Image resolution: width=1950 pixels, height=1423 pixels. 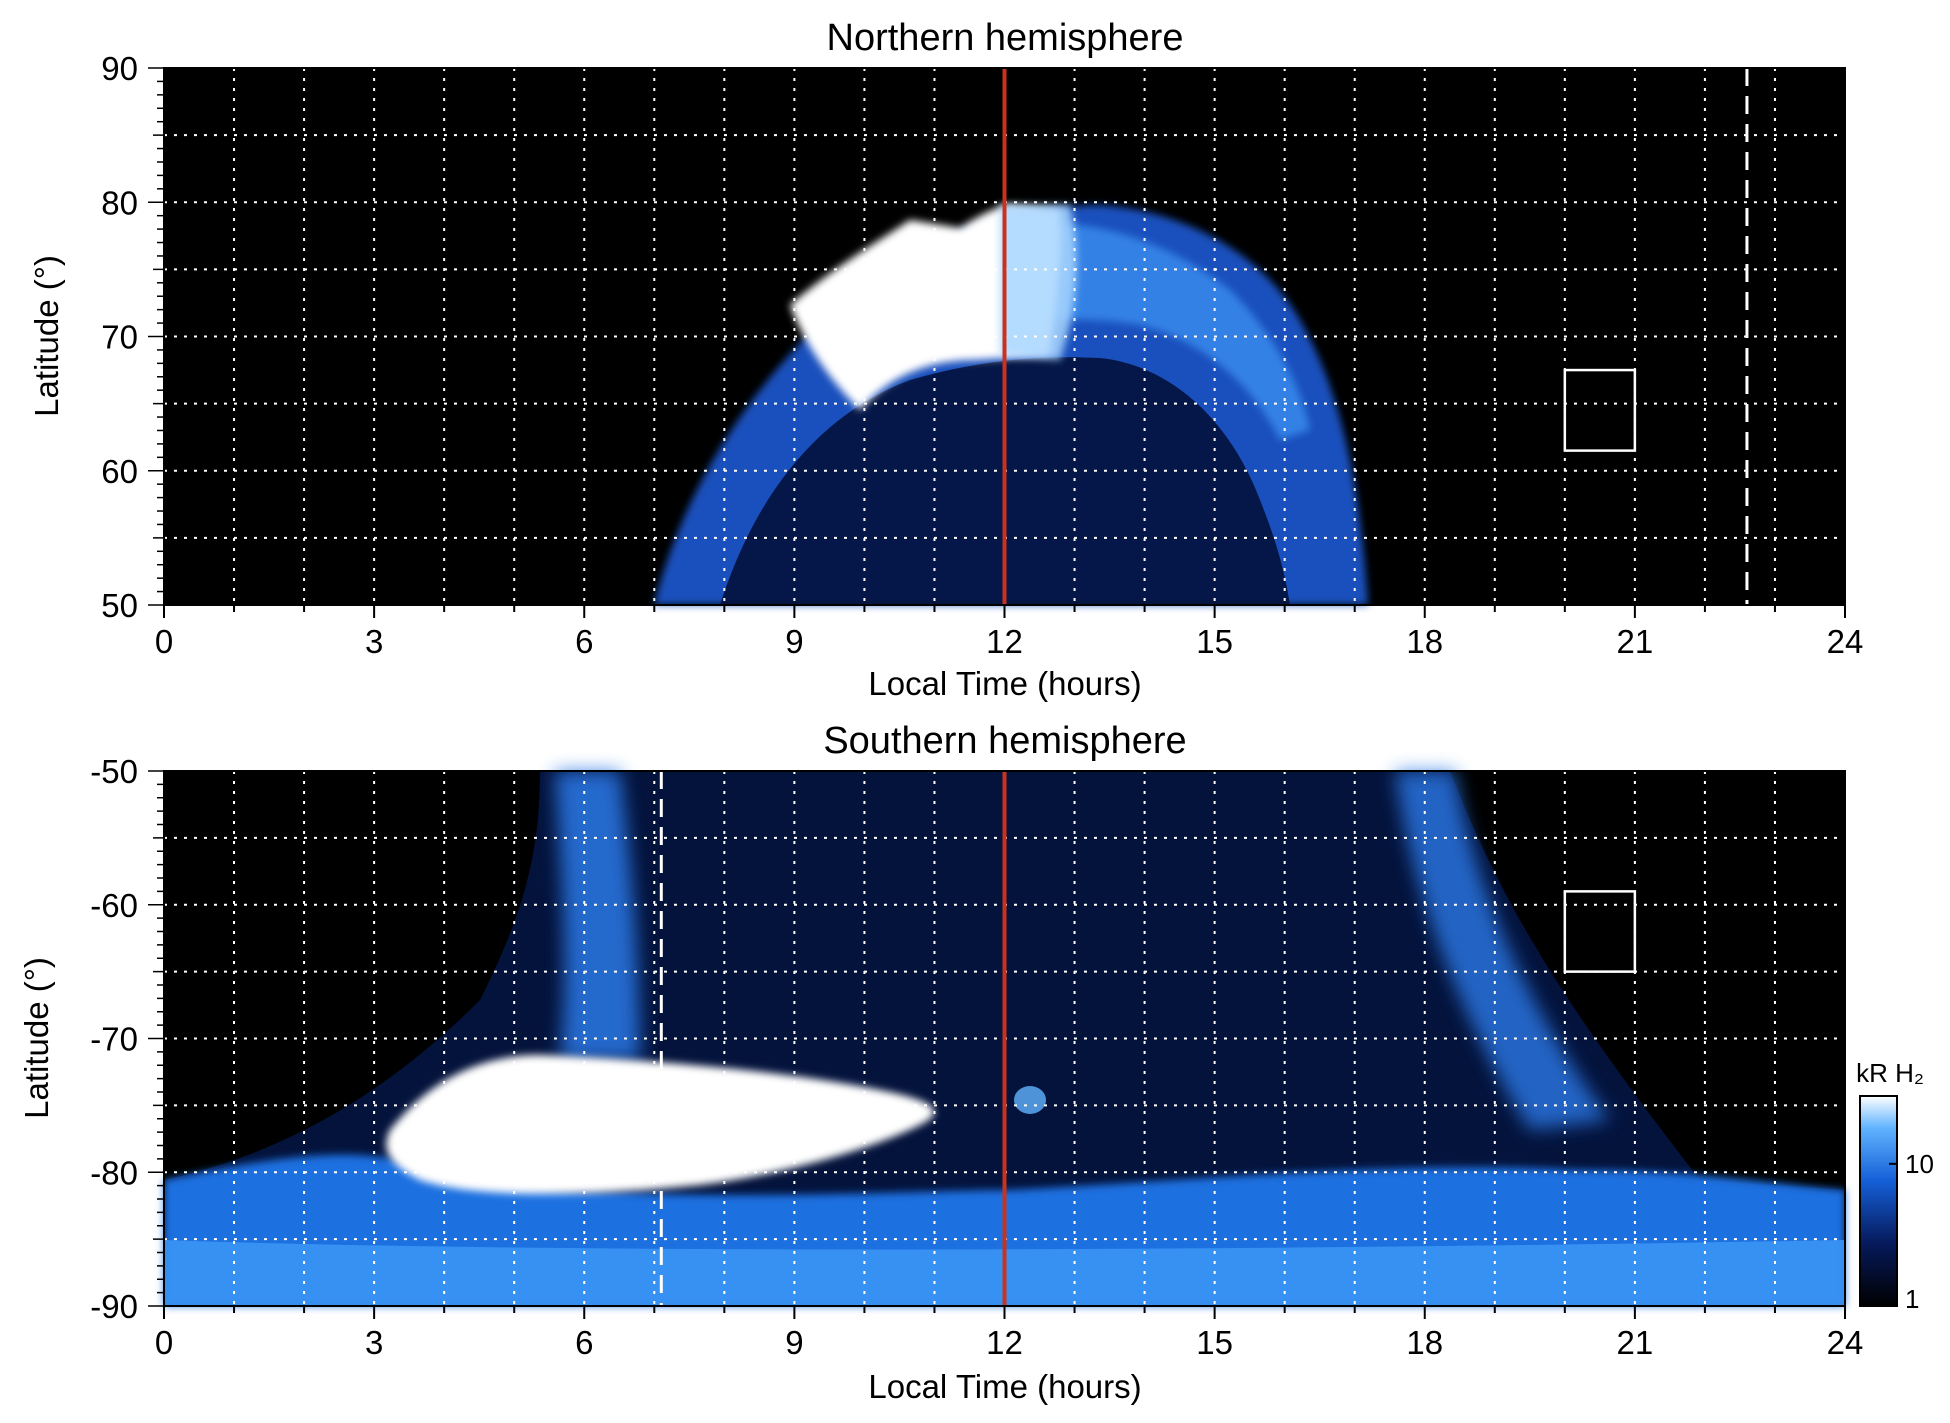 What do you see at coordinates (1004, 683) in the screenshot?
I see `north-xlabel: Local Time (hours)` at bounding box center [1004, 683].